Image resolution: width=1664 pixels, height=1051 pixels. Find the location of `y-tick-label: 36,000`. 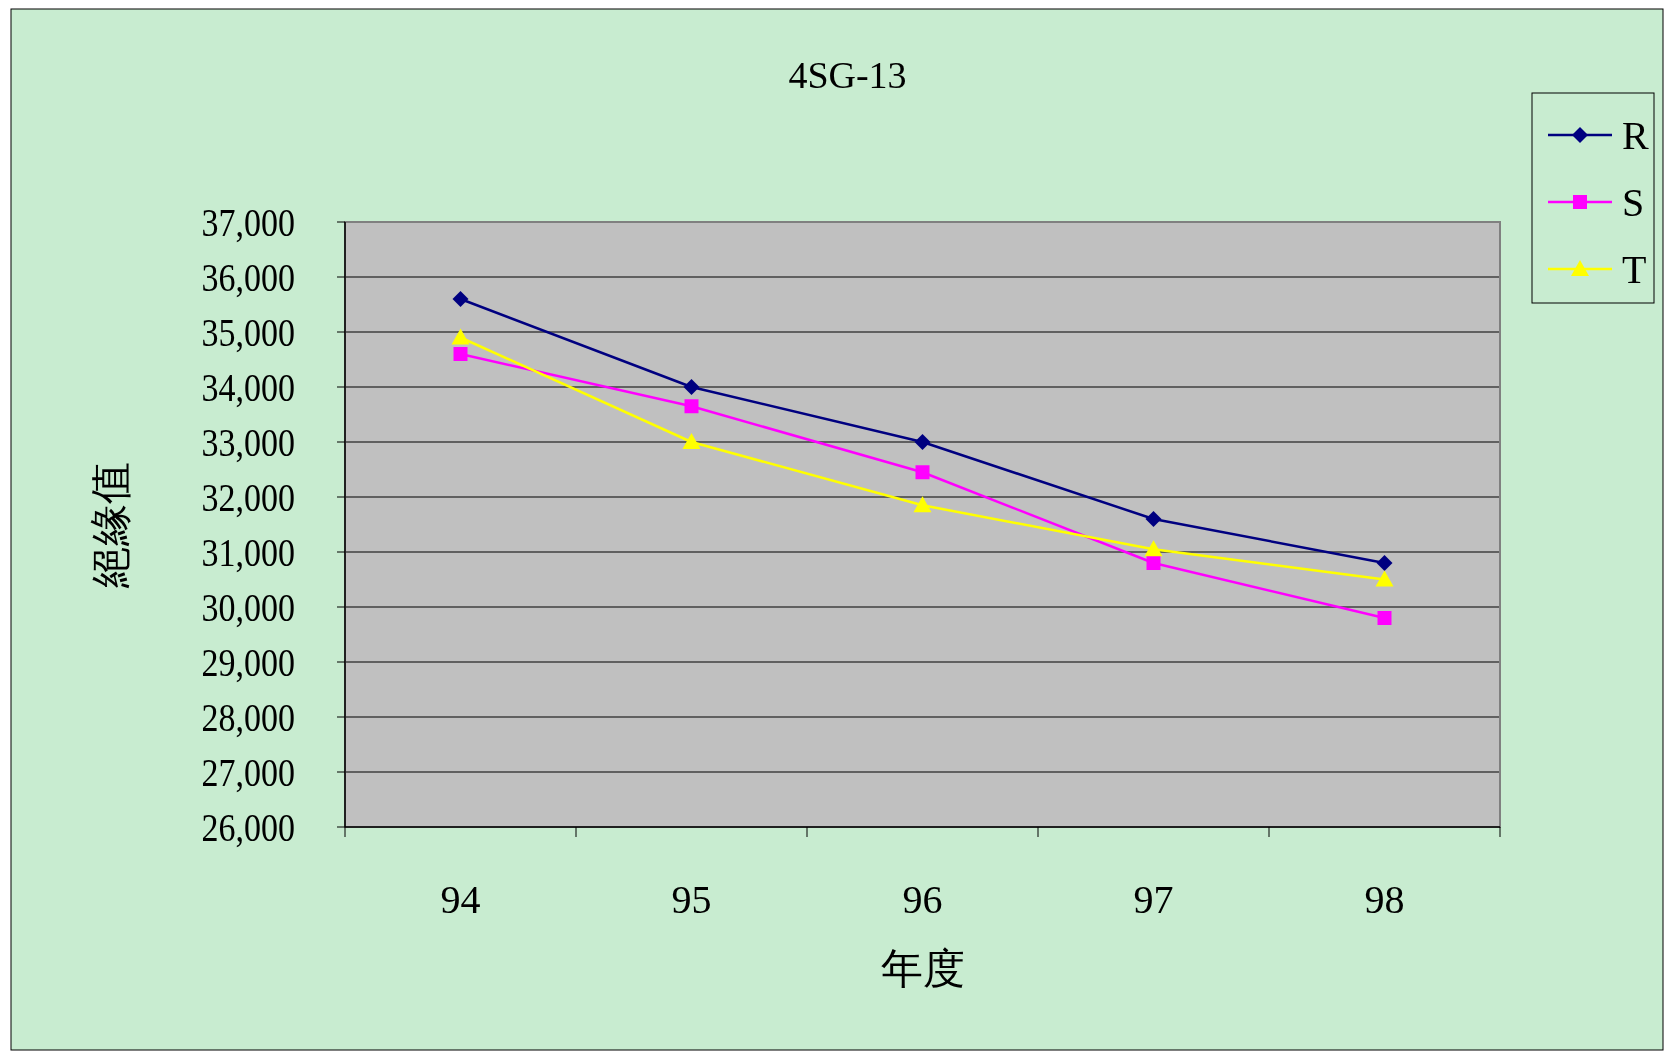

y-tick-label: 36,000 is located at coordinates (248, 277).